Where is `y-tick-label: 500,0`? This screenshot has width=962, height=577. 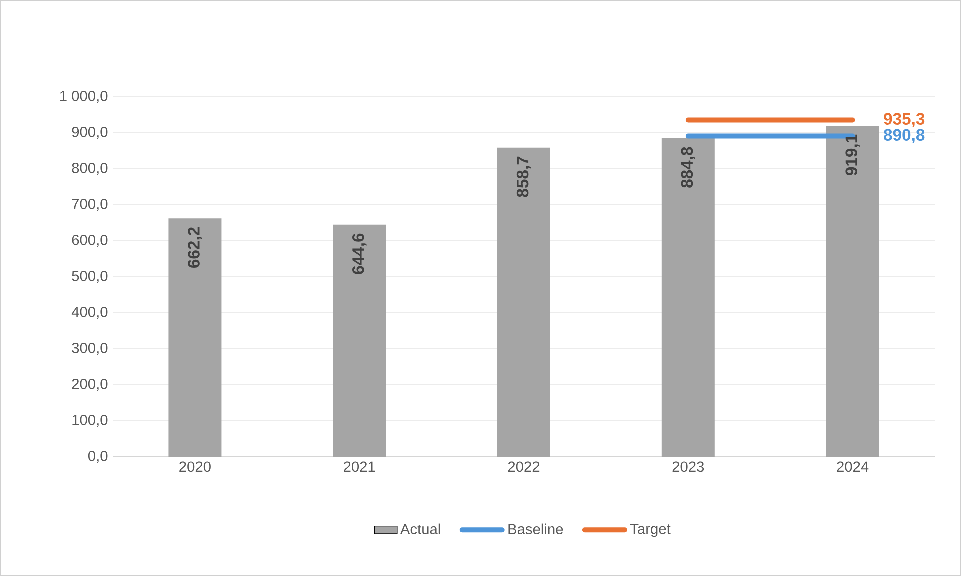
y-tick-label: 500,0 is located at coordinates (90, 277).